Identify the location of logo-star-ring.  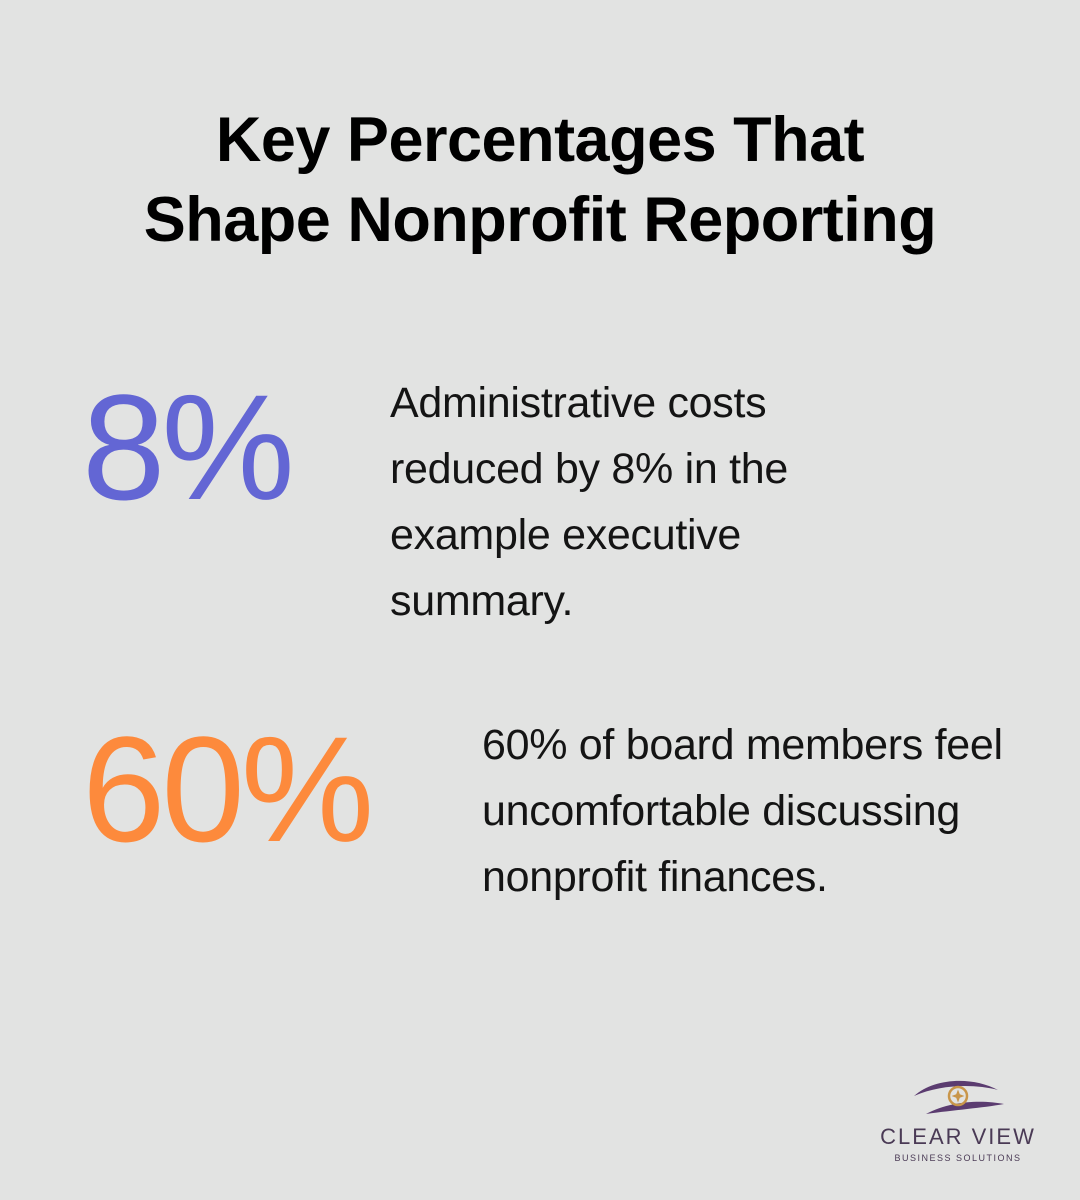
(958, 1096).